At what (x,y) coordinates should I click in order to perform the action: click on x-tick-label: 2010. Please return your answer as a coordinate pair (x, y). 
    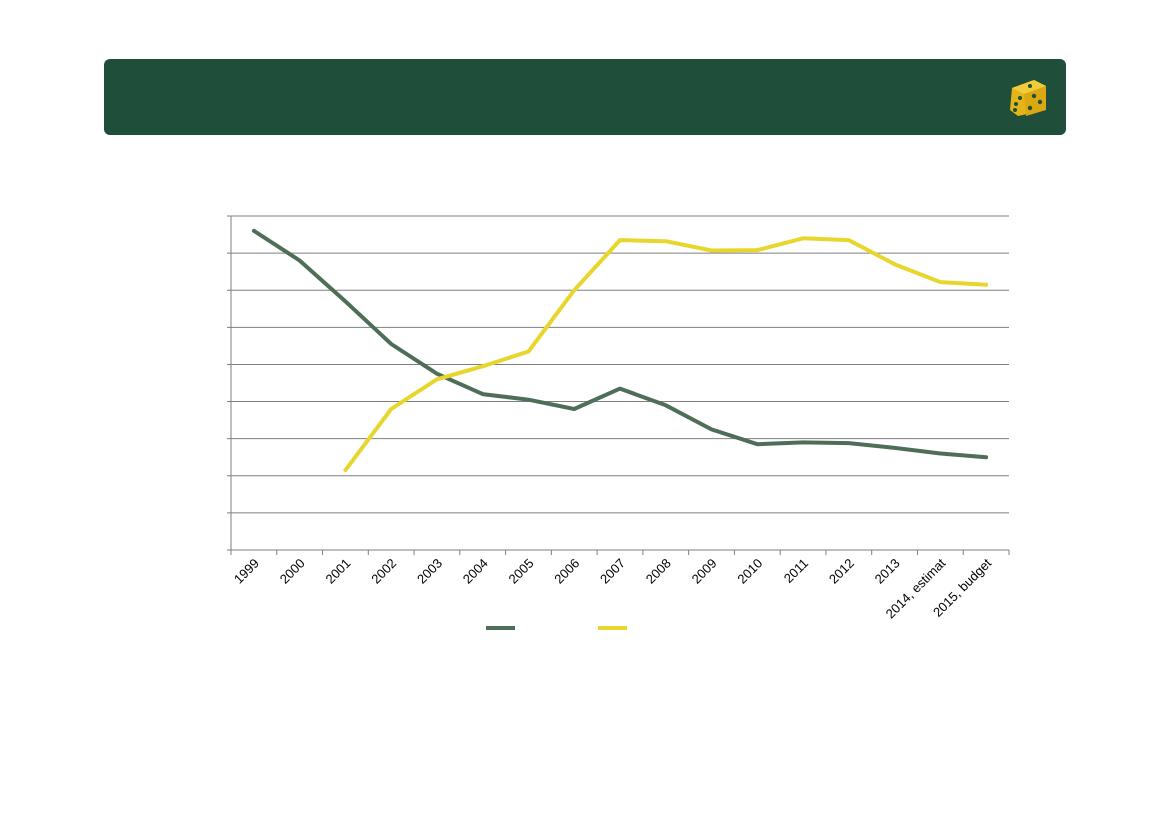
    Looking at the image, I should click on (749, 571).